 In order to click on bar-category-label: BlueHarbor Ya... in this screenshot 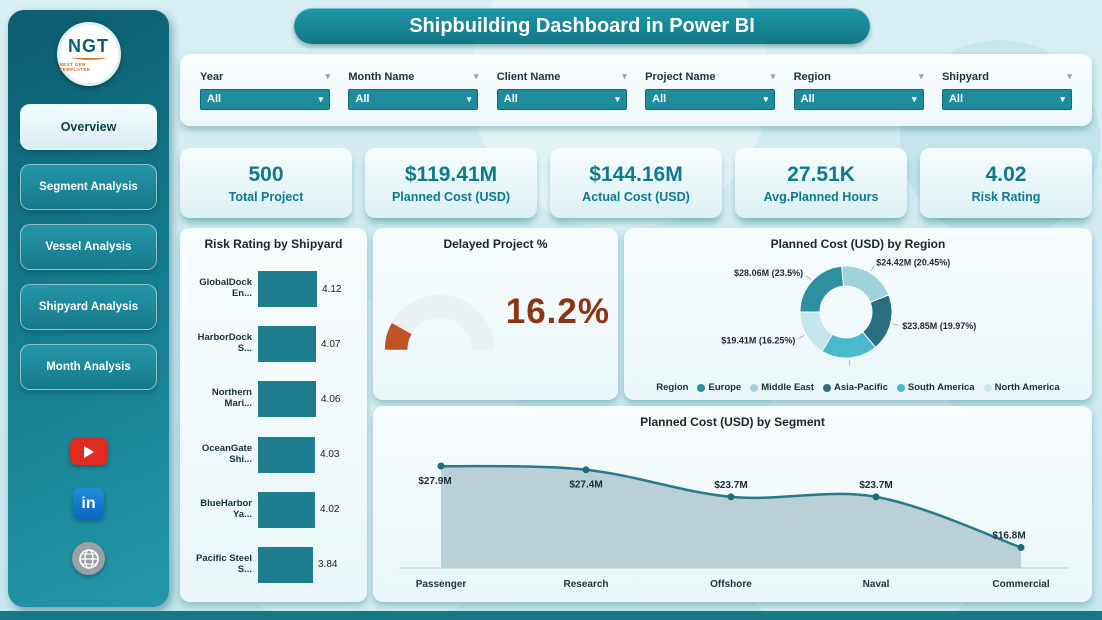, I will do `click(226, 508)`.